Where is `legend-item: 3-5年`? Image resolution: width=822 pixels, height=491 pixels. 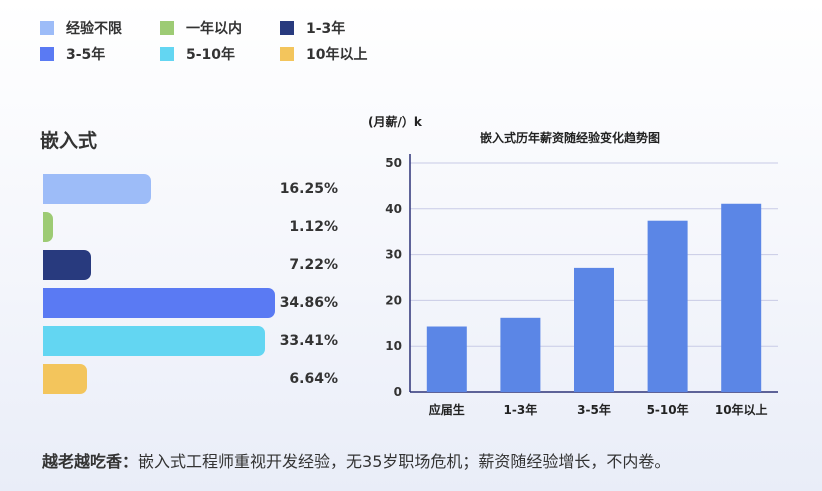
legend-item: 3-5年 is located at coordinates (72, 54).